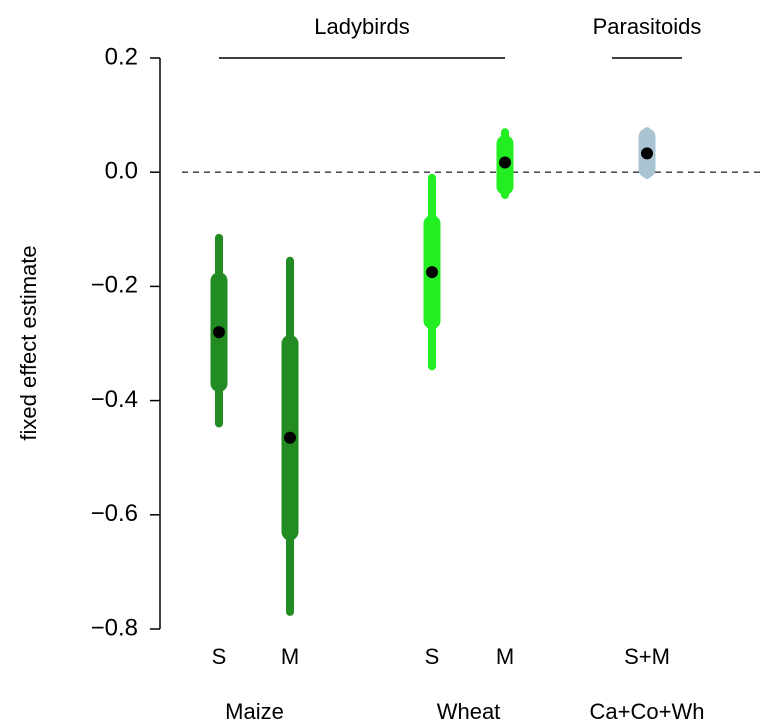  I want to click on y-axis-label: fixed effect estimate, so click(28, 342).